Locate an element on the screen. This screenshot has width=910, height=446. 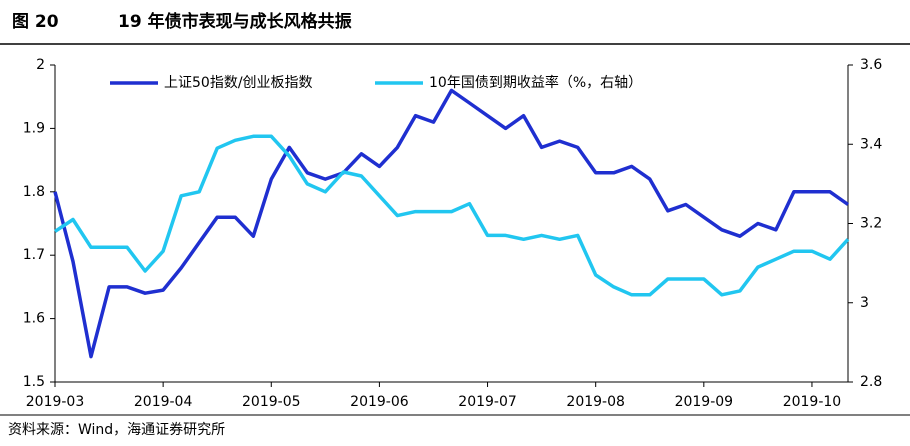
y2-tick-label: 3 is located at coordinates (864, 303).